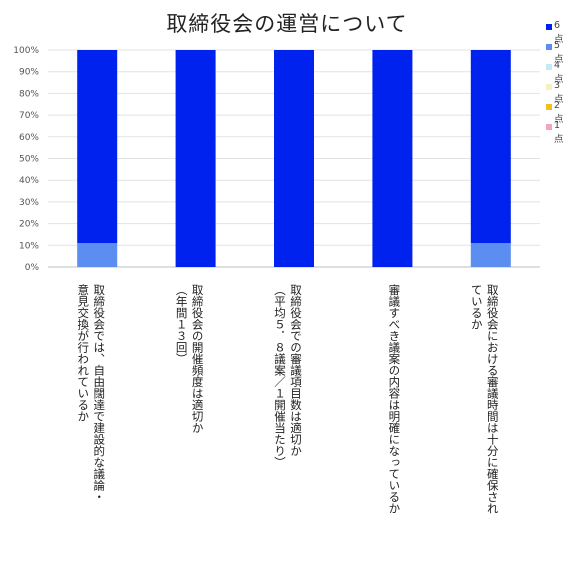 The height and width of the screenshot is (562, 574). Describe the element at coordinates (29, 203) in the screenshot. I see `y-tick-label: 30%` at that location.